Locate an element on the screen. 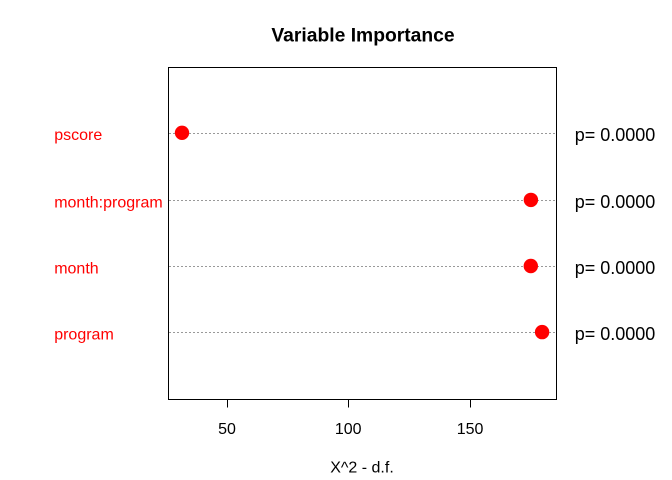  svg-text: X^2 - d.f. is located at coordinates (362, 468).